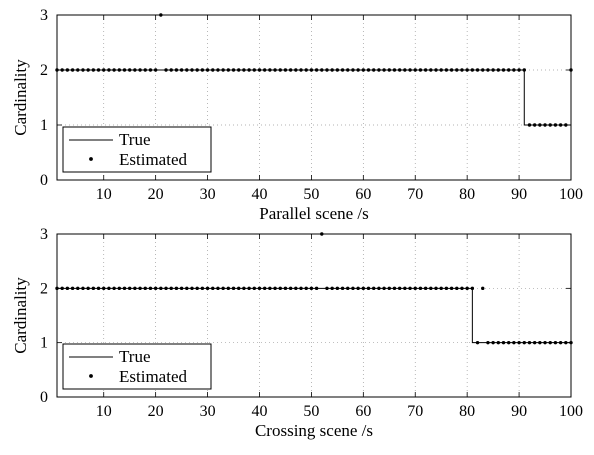 The width and height of the screenshot is (594, 455). Describe the element at coordinates (415, 194) in the screenshot. I see `x-tick-label: 70` at that location.